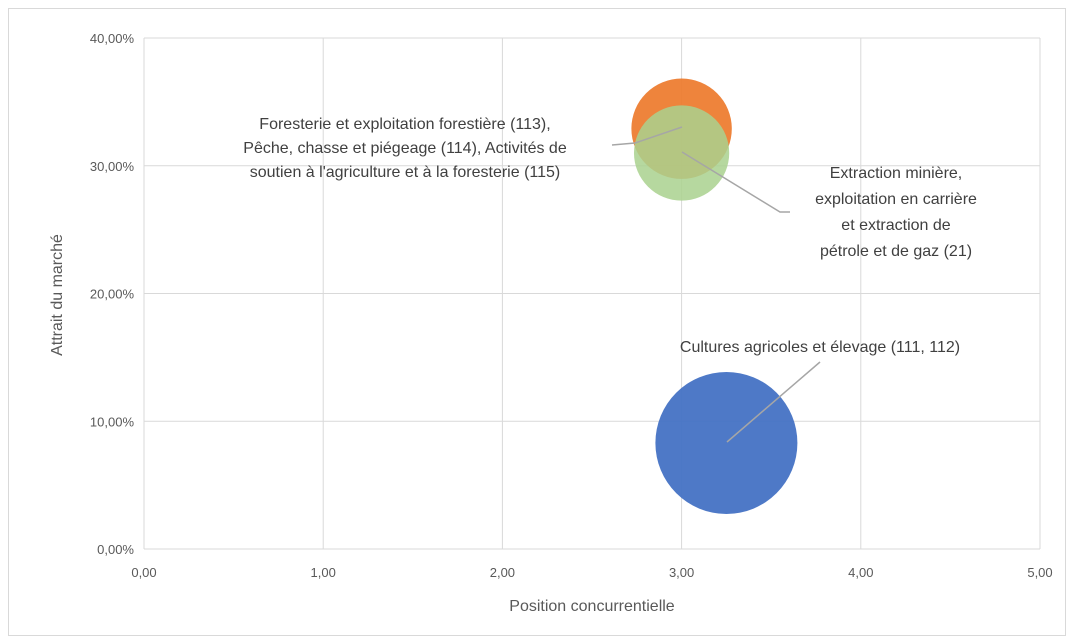  Describe the element at coordinates (820, 347) in the screenshot. I see `bubble-label: Cultures agricoles et élevage (111, 112)` at that location.